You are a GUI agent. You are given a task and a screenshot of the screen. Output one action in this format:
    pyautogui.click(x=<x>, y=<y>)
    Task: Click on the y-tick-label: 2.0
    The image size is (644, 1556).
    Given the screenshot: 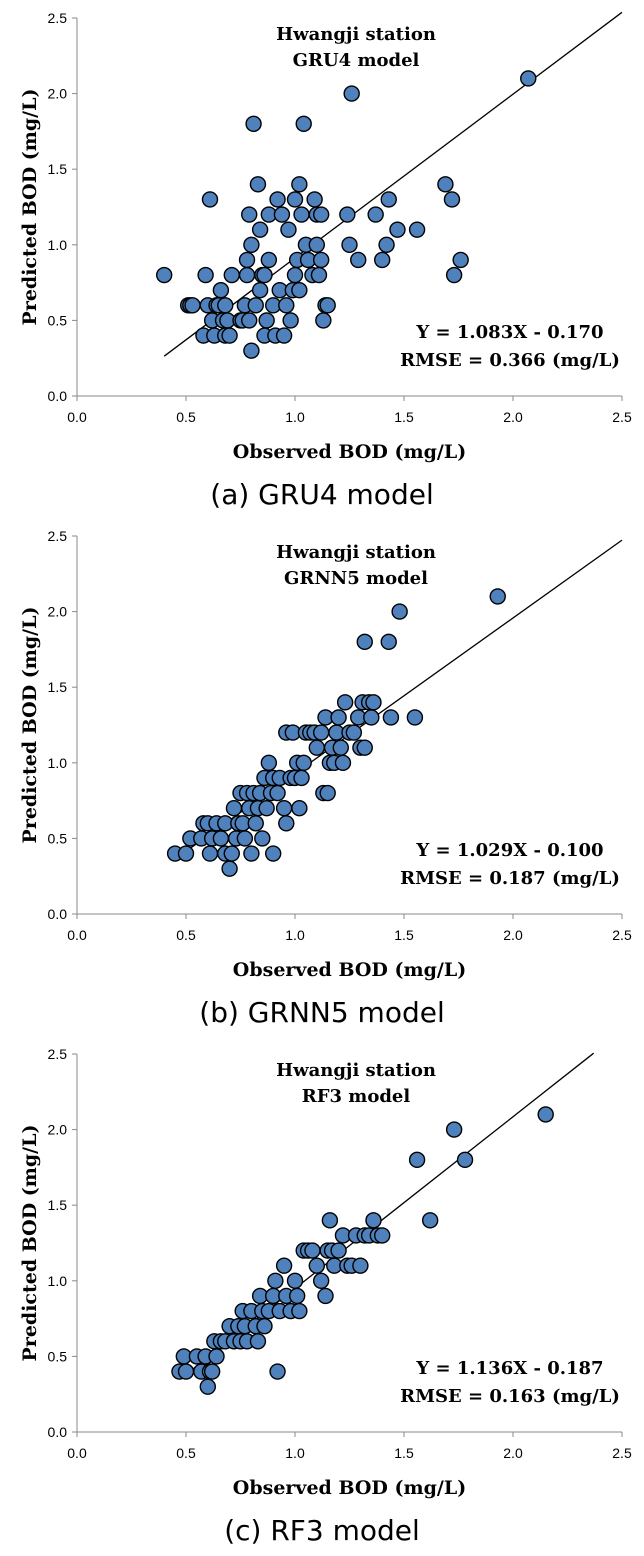 What is the action you would take?
    pyautogui.click(x=58, y=612)
    